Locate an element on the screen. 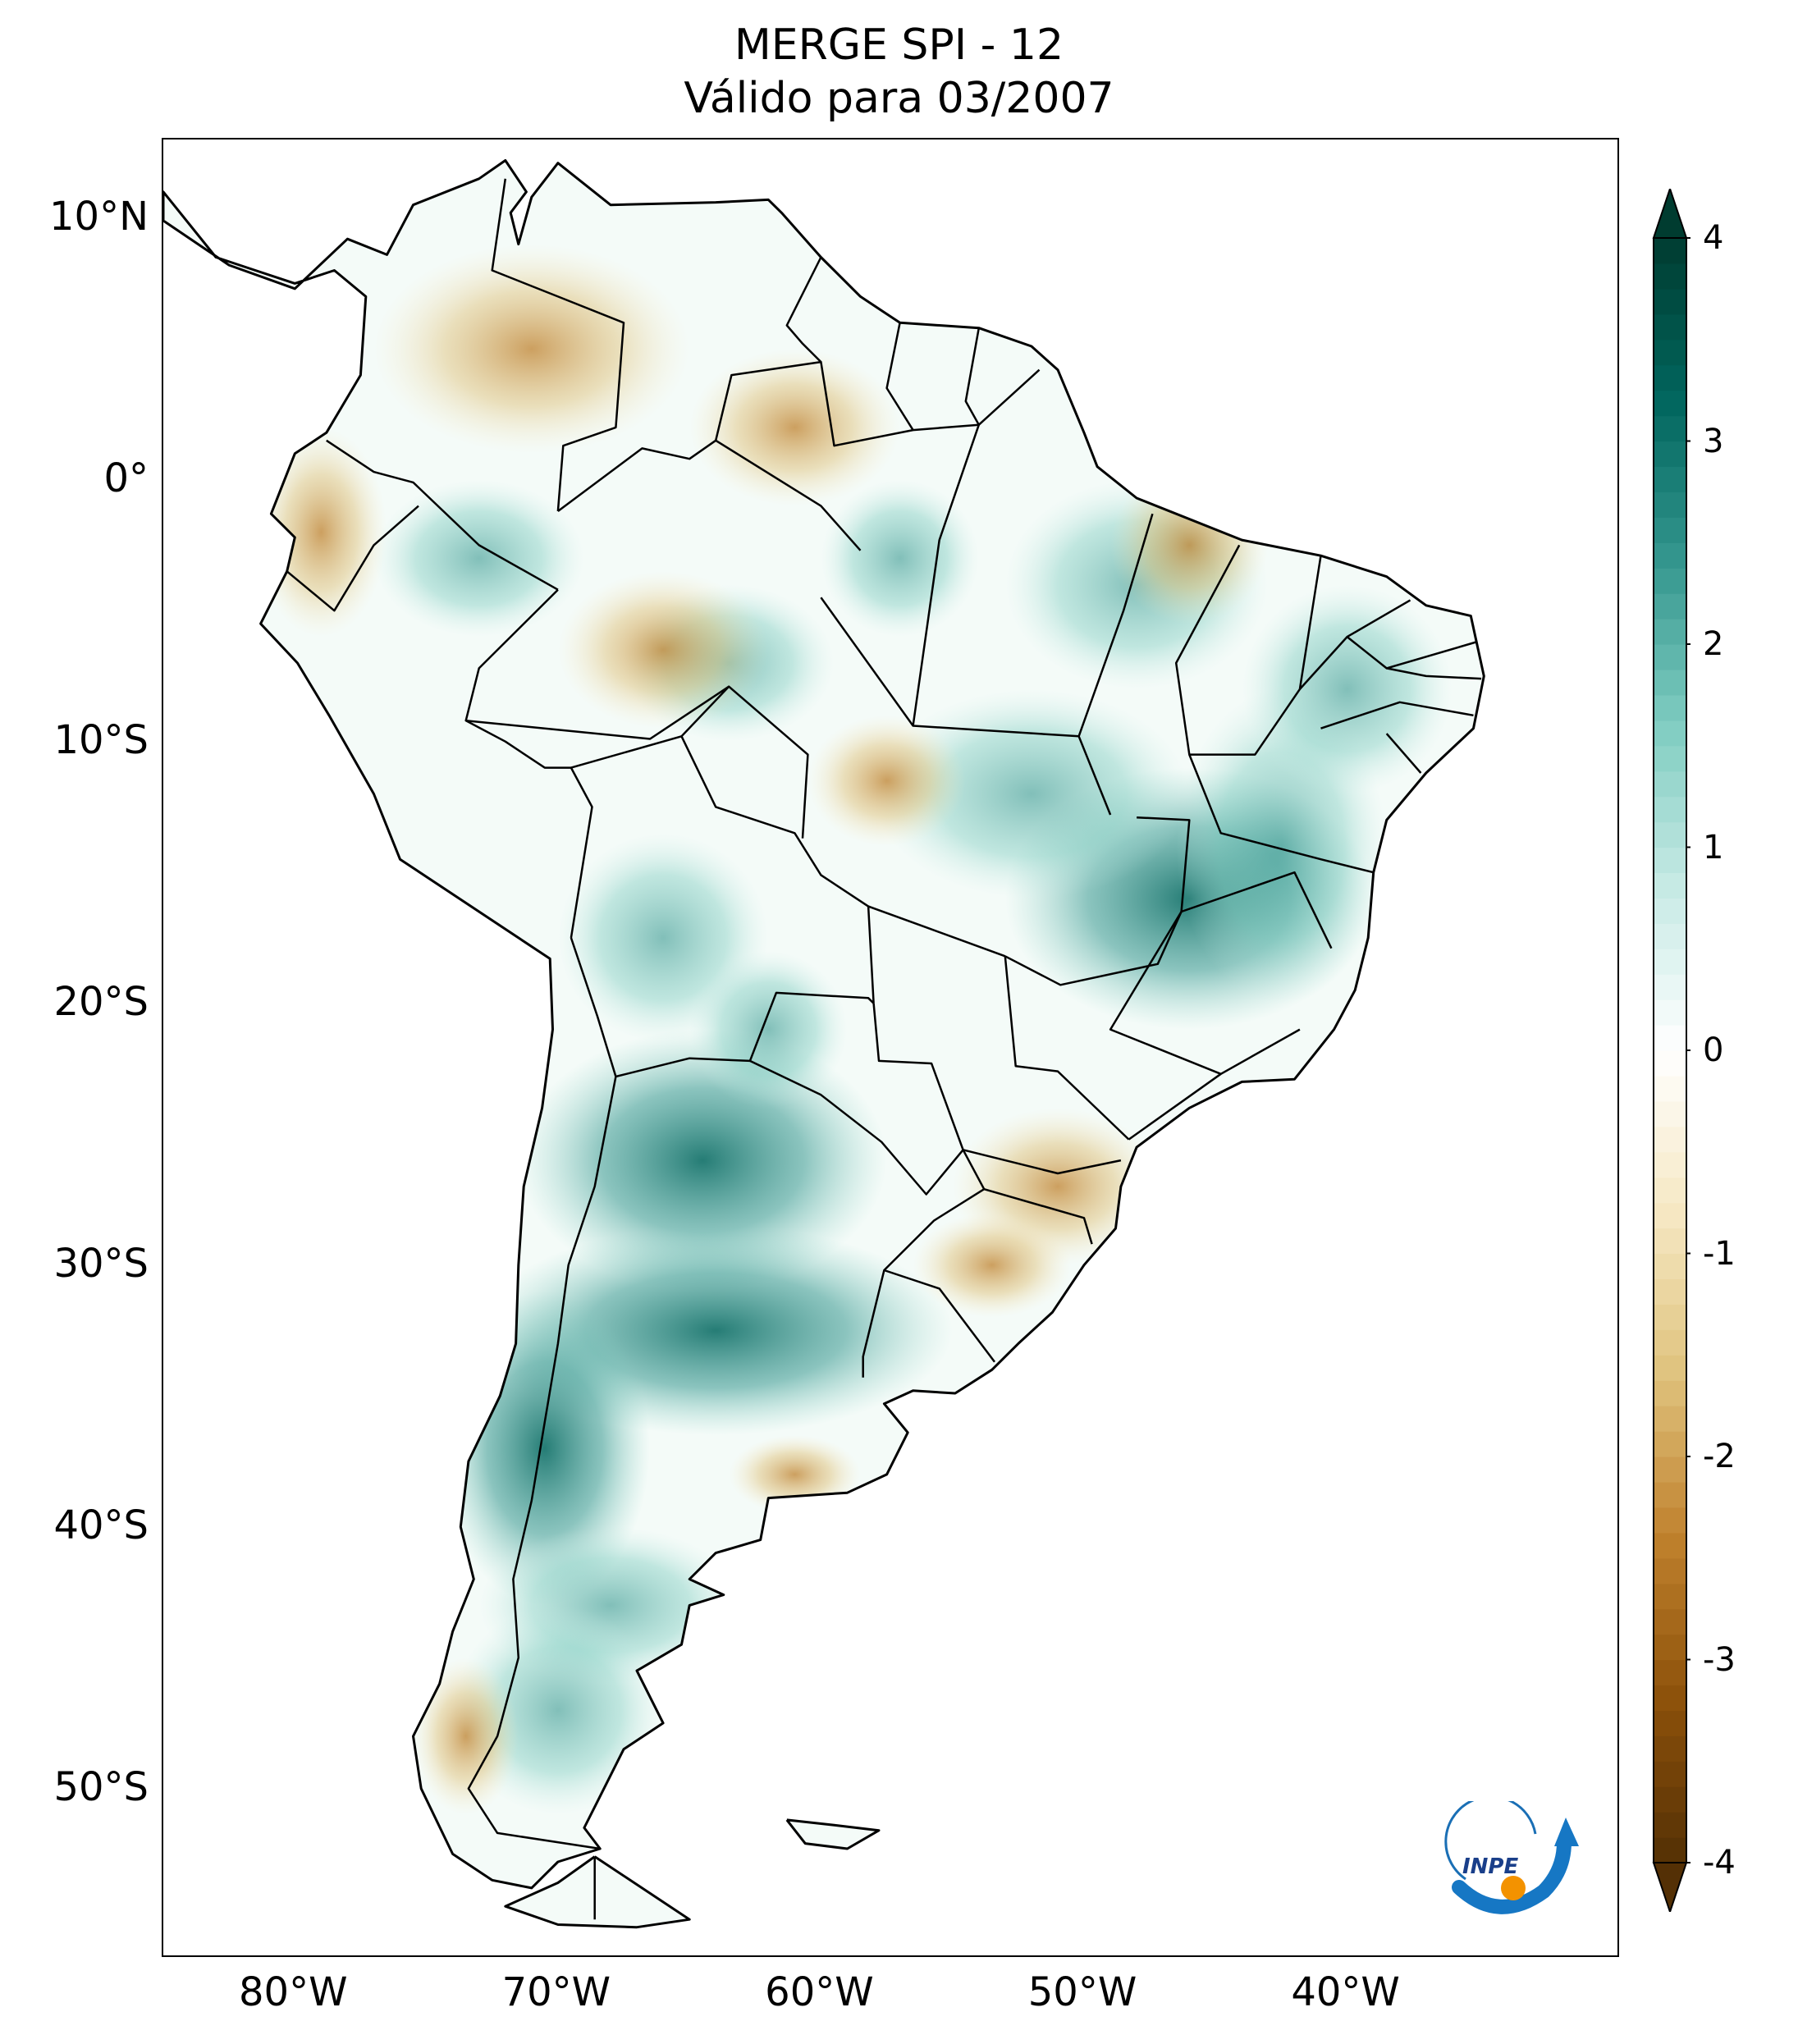  colorbar-tick-label: 4 is located at coordinates (1713, 238).